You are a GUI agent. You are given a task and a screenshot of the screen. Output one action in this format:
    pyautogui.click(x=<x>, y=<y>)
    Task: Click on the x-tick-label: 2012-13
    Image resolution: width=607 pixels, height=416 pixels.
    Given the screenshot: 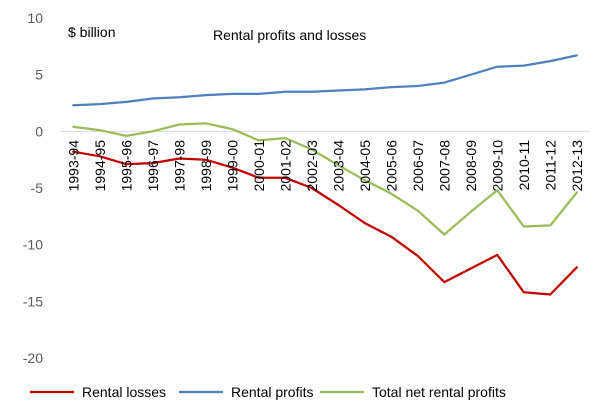 What is the action you would take?
    pyautogui.click(x=577, y=166)
    